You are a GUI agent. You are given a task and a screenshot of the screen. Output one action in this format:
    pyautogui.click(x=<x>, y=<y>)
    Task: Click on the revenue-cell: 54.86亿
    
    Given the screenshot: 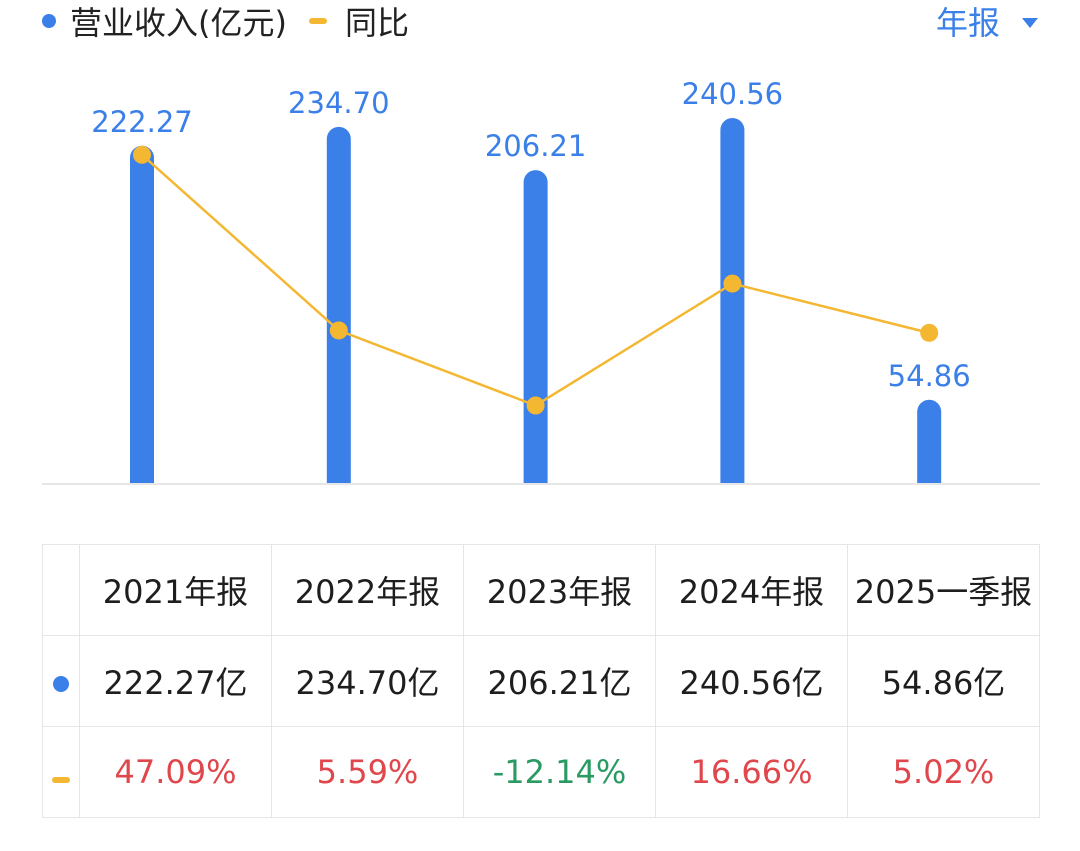 What is the action you would take?
    pyautogui.click(x=943, y=681)
    